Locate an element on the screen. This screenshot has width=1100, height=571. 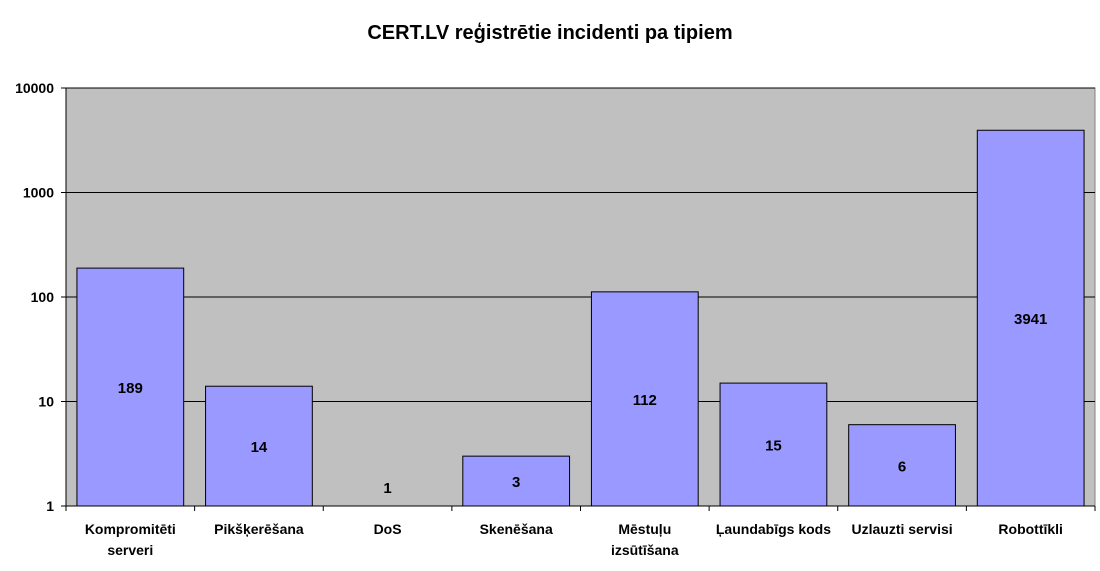
data-label: 1 is located at coordinates (387, 488).